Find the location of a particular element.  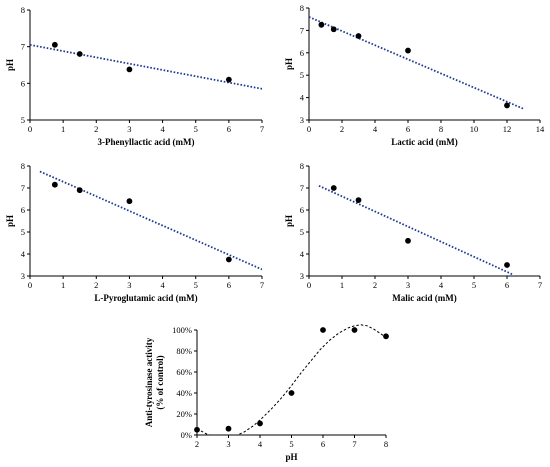

y-tick-label: 60% is located at coordinates (184, 372).